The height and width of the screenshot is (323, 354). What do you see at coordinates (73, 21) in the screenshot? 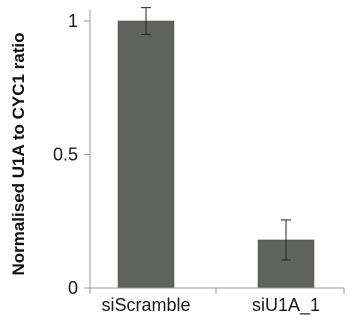
I see `y-tick-label: 1` at bounding box center [73, 21].